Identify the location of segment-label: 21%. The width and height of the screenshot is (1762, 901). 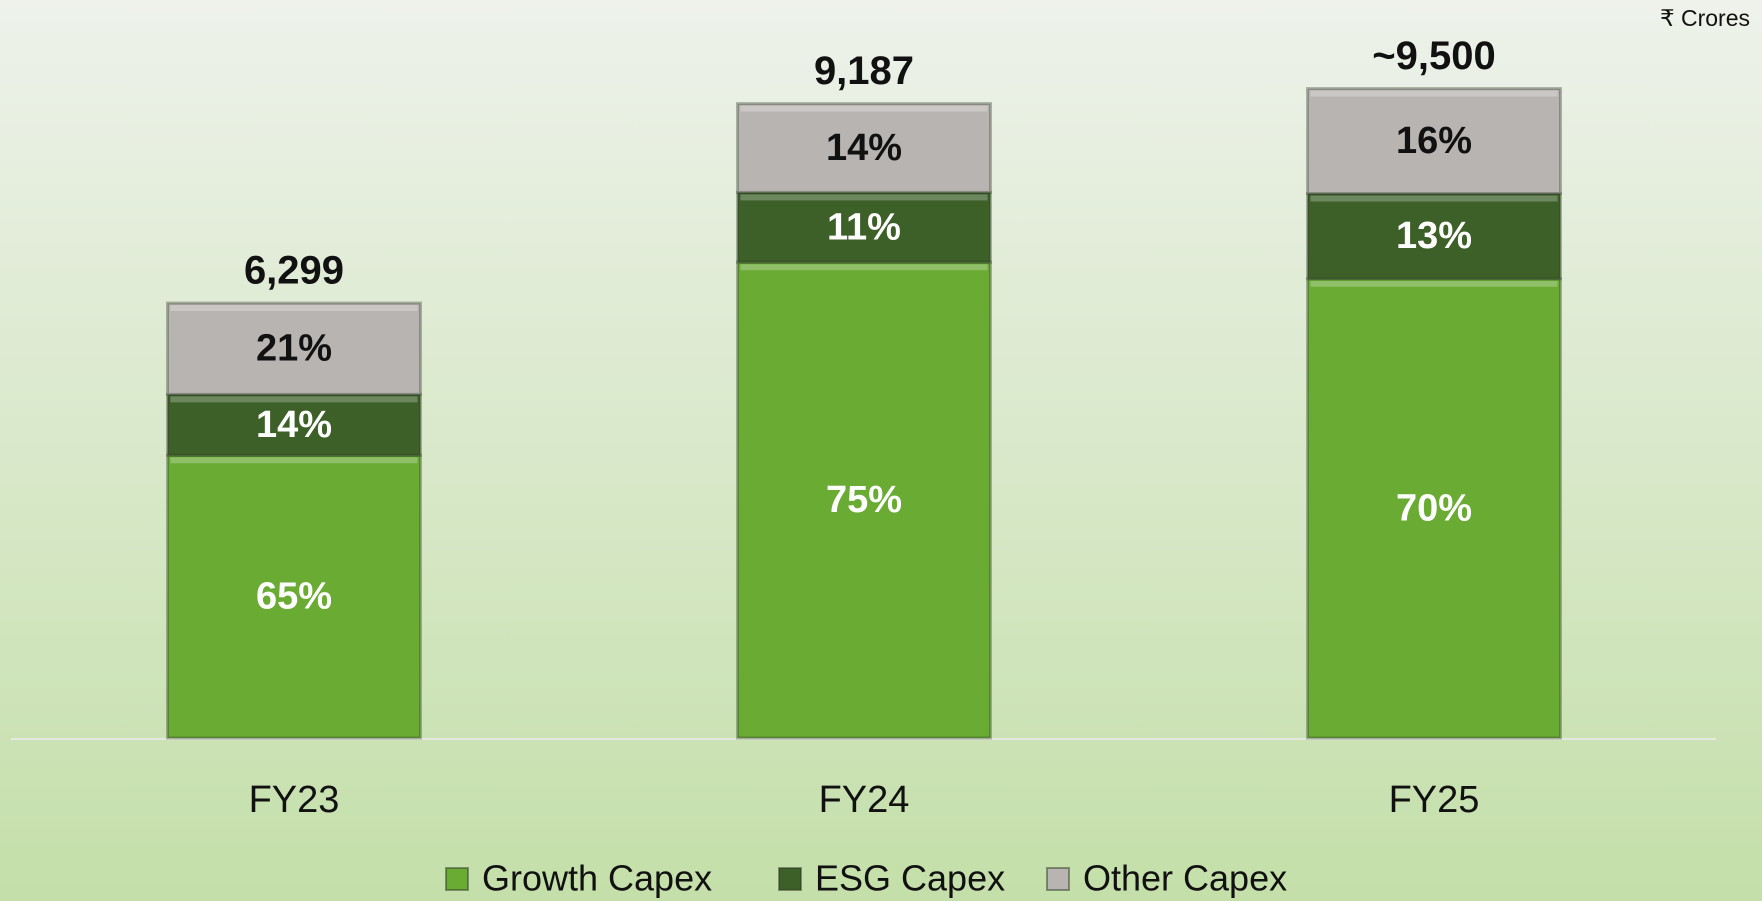
(294, 349).